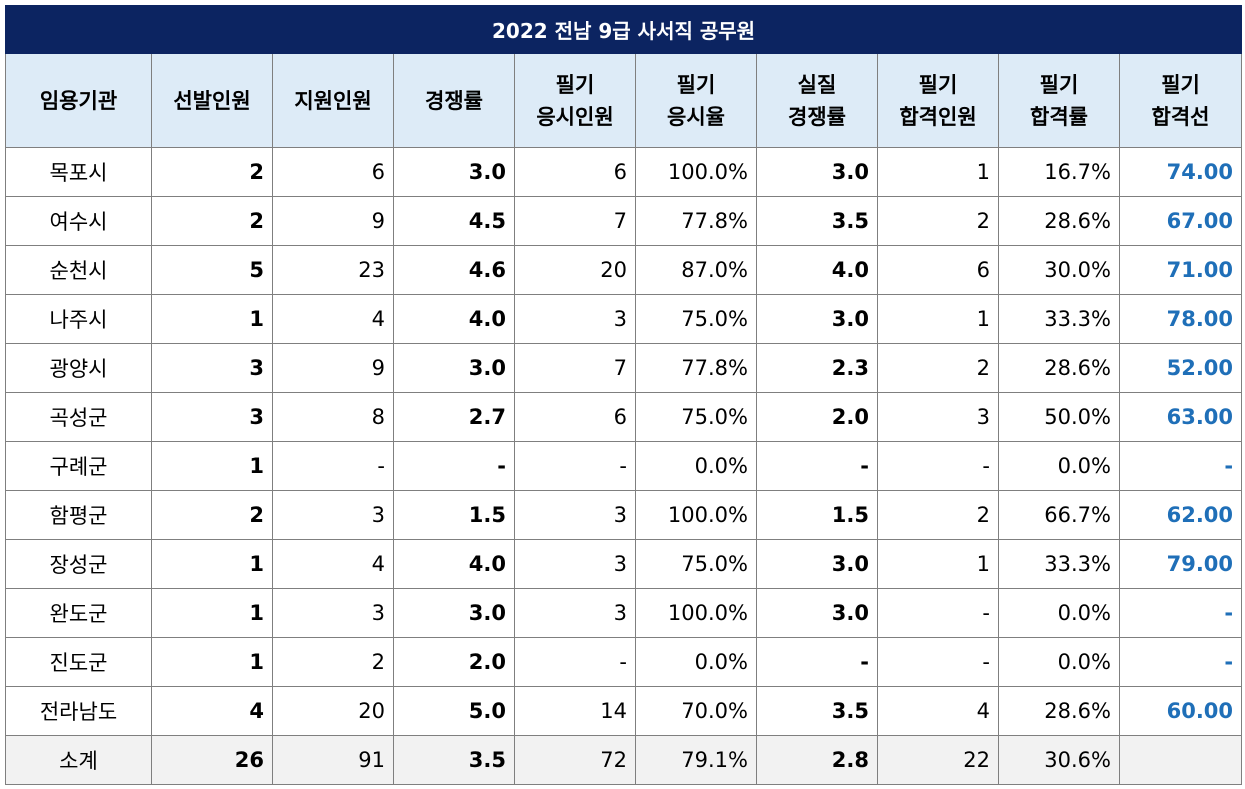 The height and width of the screenshot is (789, 1245). I want to click on cell-written-cutoff: 63.00, so click(1180, 417).